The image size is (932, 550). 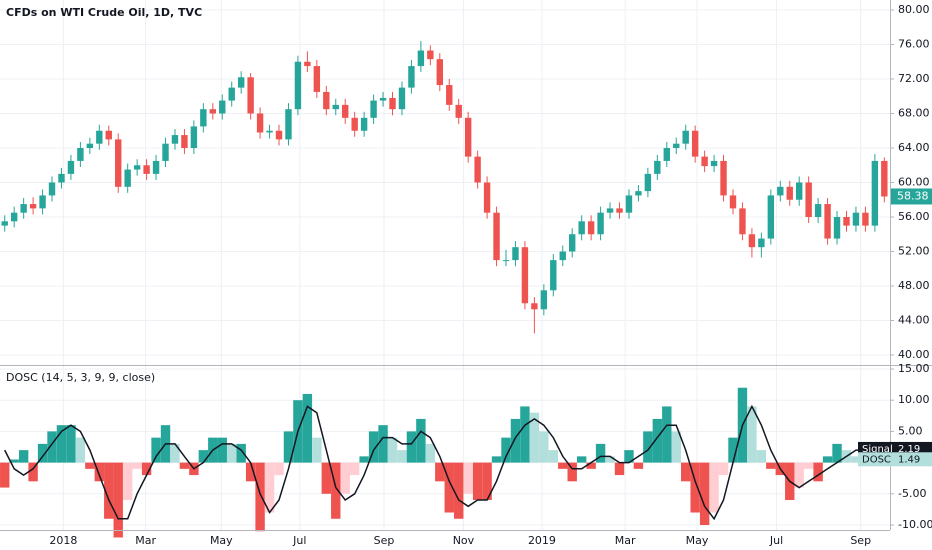 What do you see at coordinates (909, 459) in the screenshot?
I see `dosc-value: 1.49` at bounding box center [909, 459].